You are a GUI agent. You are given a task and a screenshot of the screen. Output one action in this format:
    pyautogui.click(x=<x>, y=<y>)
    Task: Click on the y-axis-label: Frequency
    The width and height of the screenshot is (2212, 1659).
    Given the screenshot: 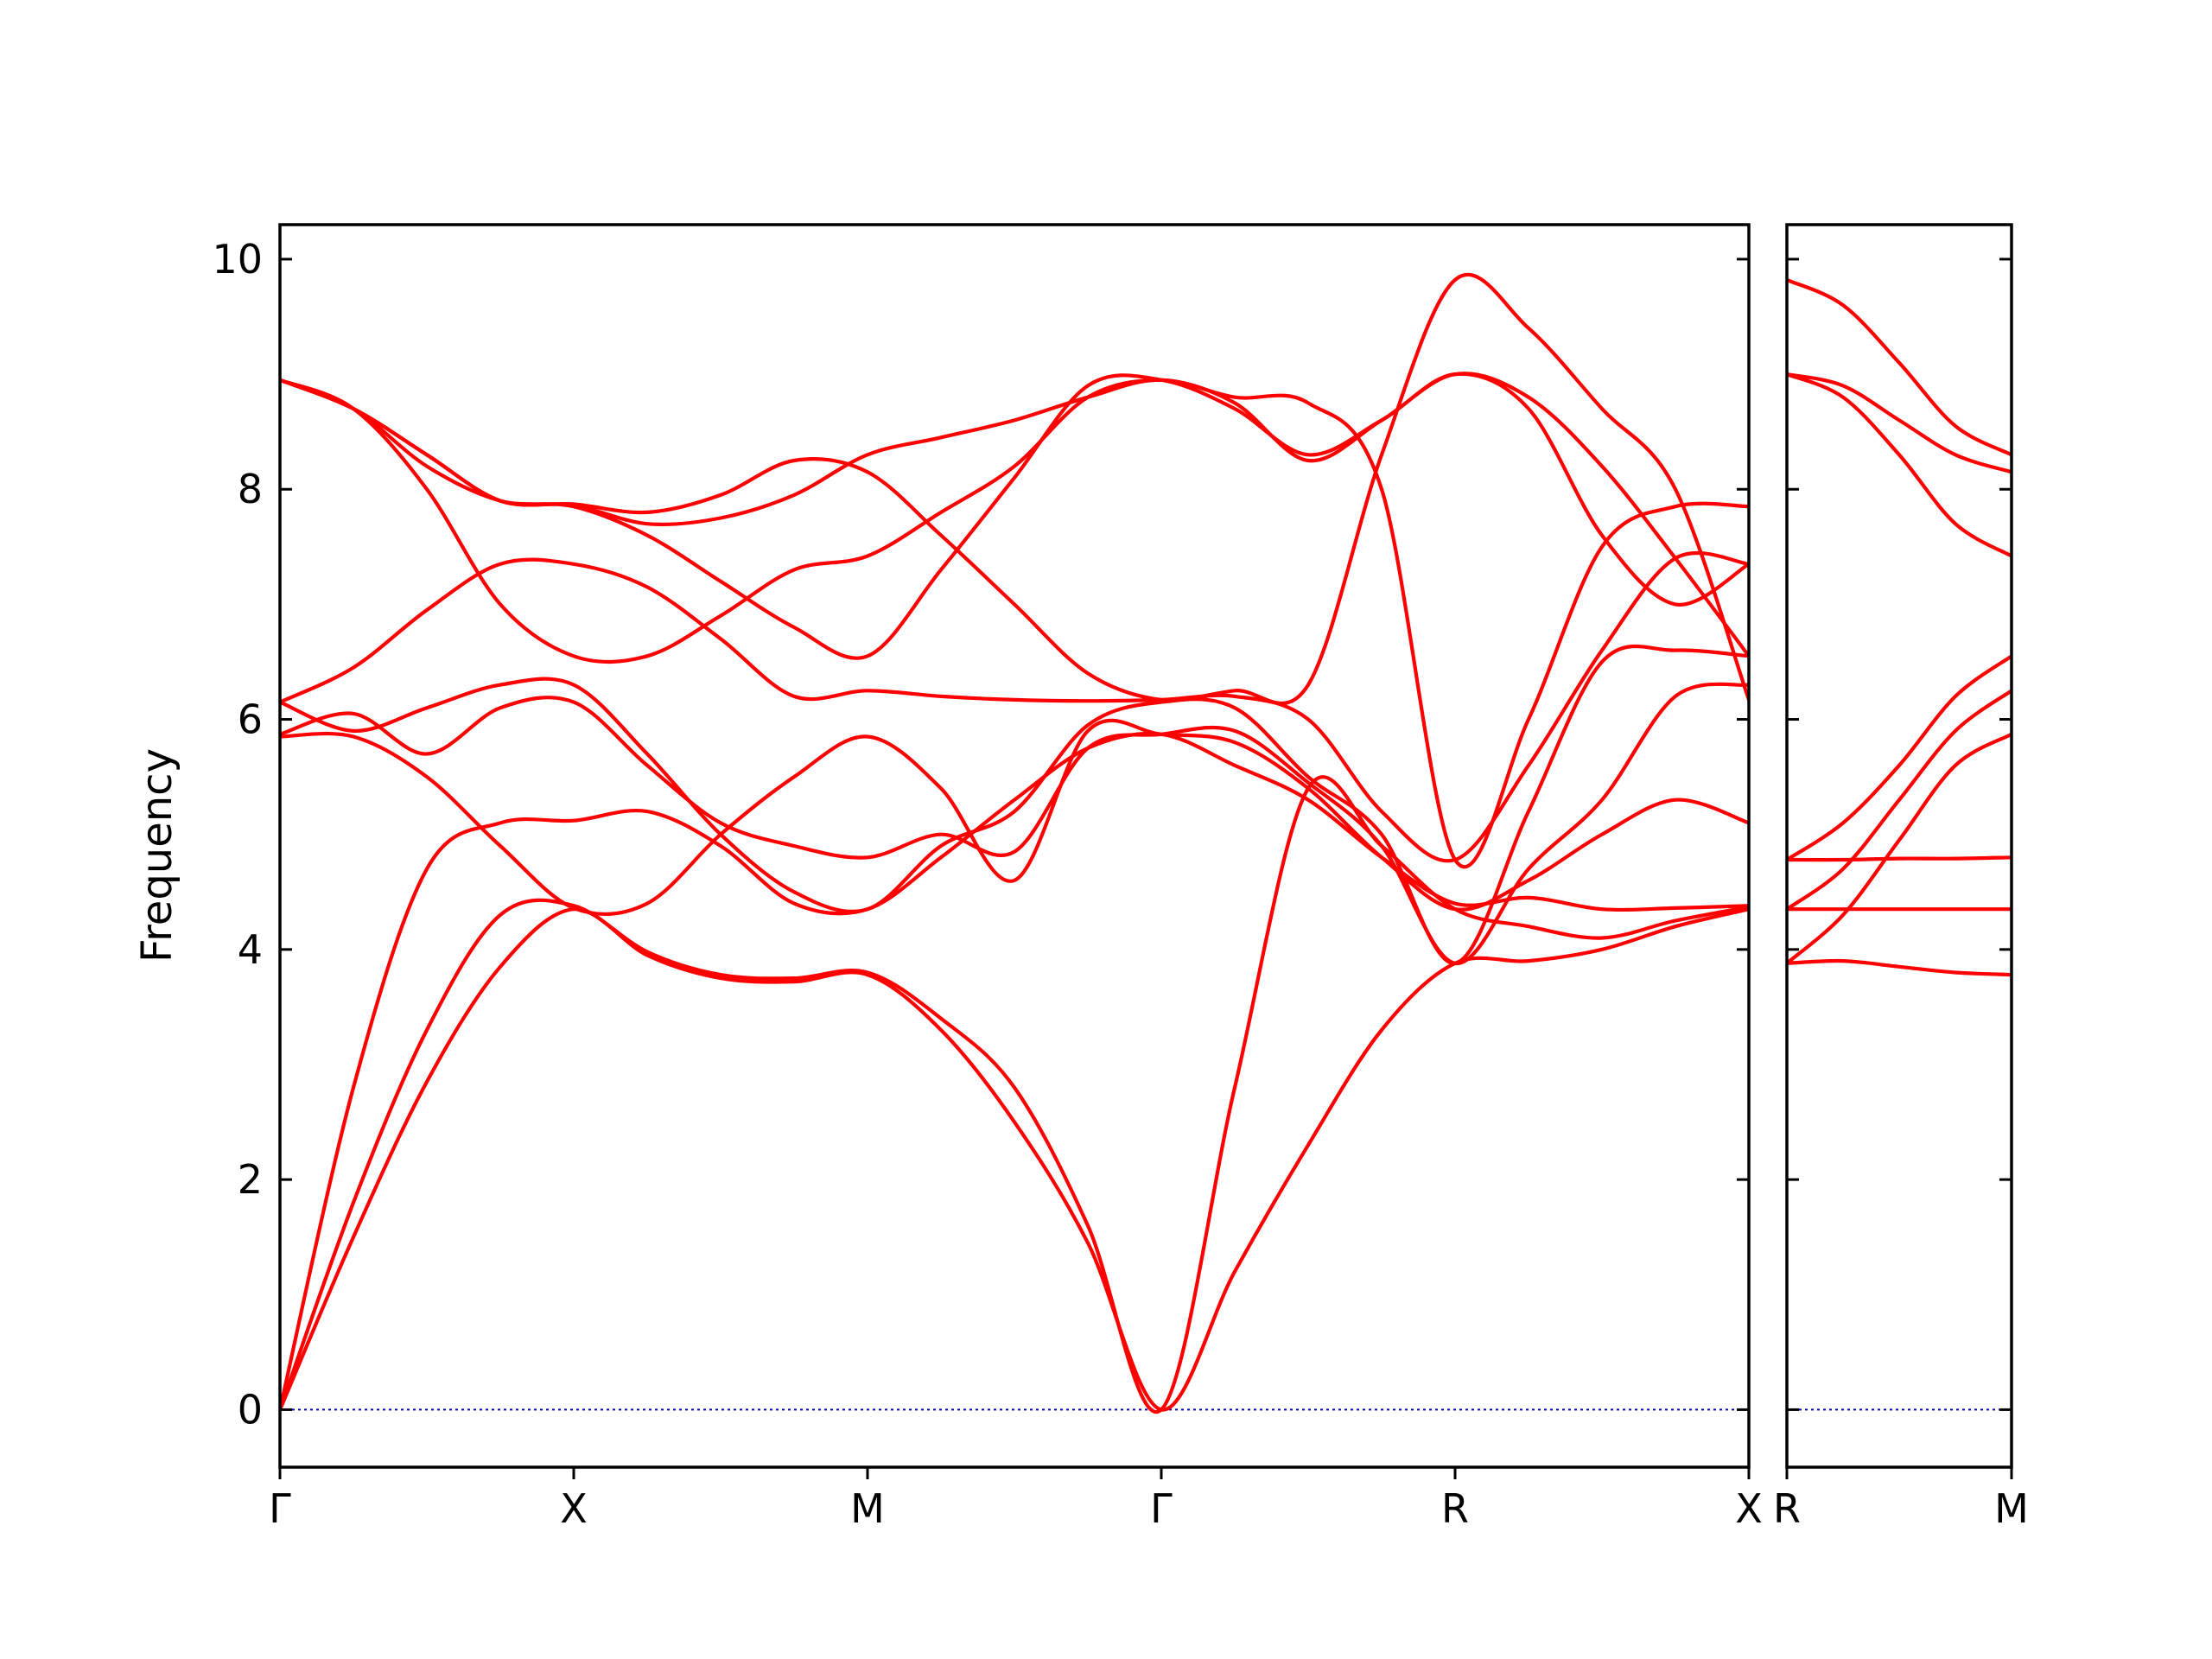 What is the action you would take?
    pyautogui.click(x=157, y=855)
    